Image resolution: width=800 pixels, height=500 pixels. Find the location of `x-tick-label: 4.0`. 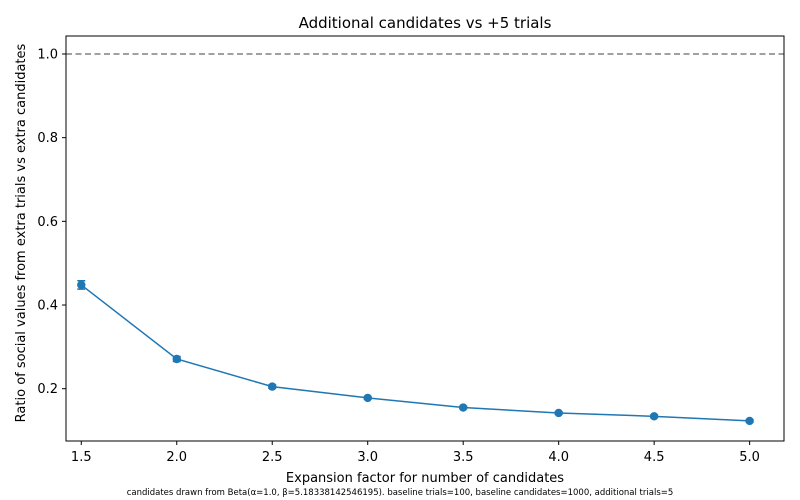

x-tick-label: 4.0 is located at coordinates (558, 457).